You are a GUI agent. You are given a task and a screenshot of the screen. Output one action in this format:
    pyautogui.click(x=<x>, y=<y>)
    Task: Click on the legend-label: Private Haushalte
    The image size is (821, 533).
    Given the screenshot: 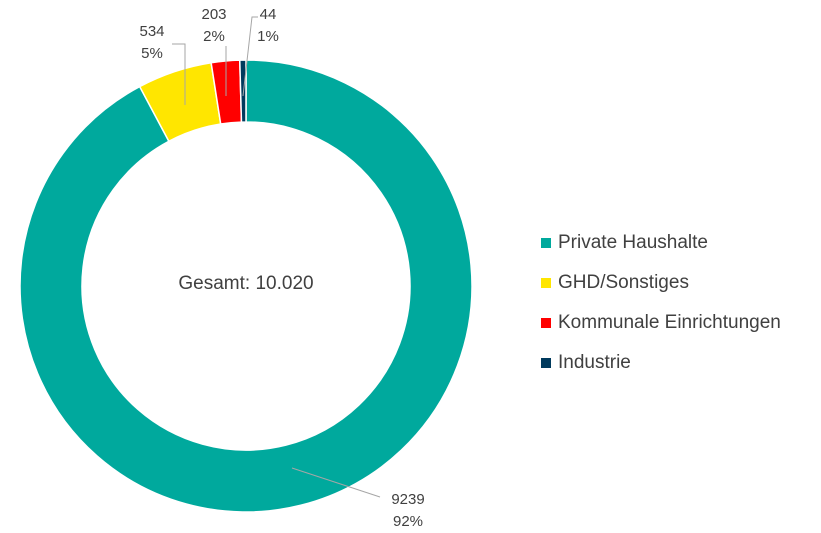 What is the action you would take?
    pyautogui.click(x=633, y=242)
    